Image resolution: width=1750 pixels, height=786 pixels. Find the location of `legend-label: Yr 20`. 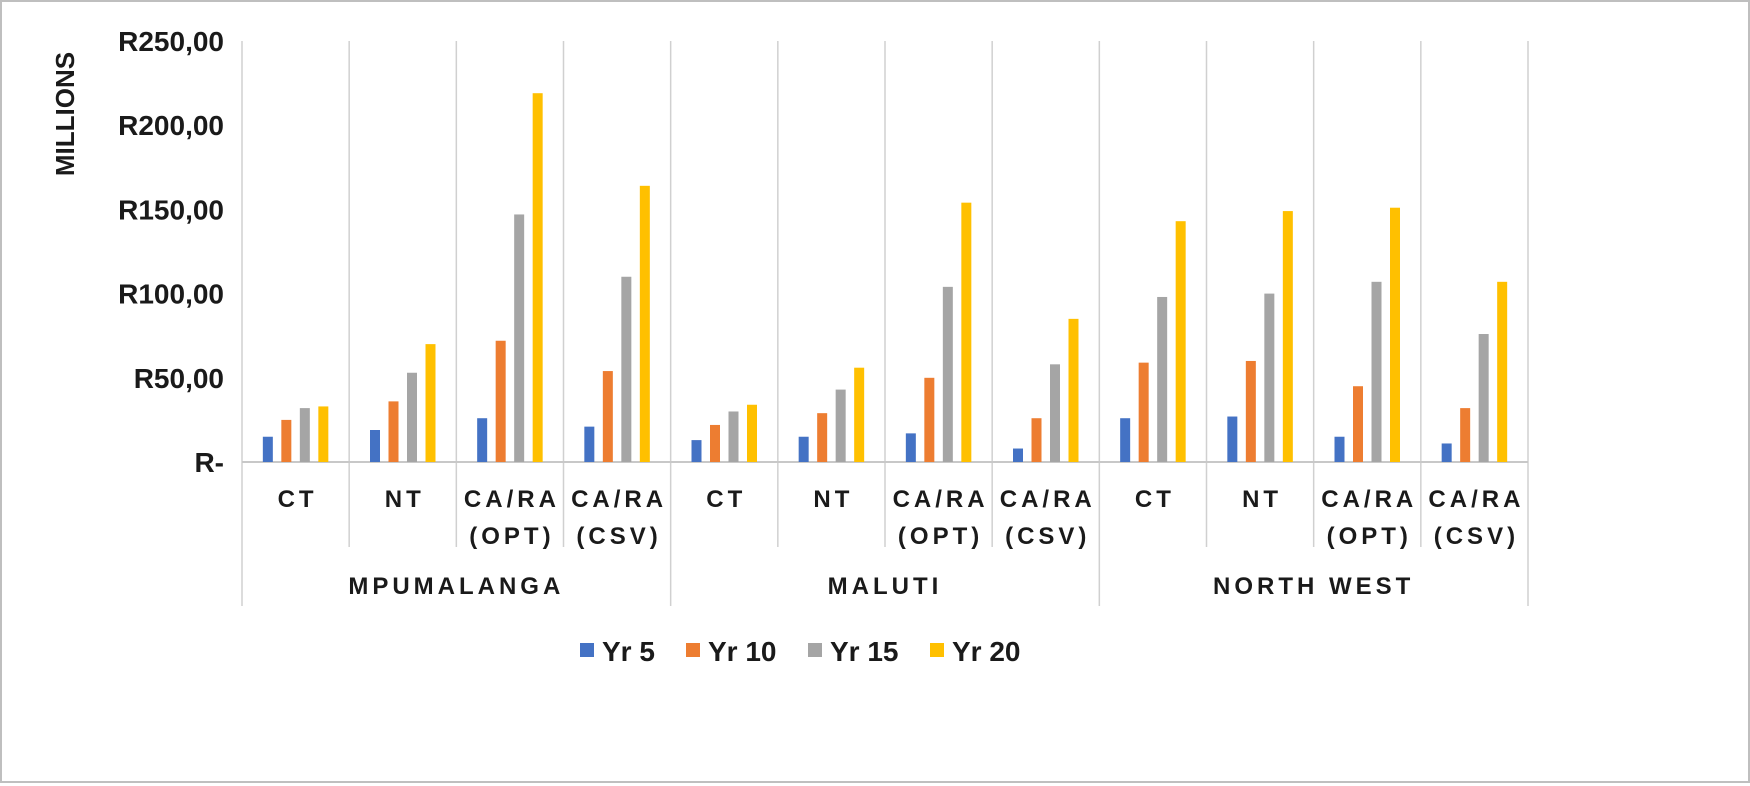

legend-label: Yr 20 is located at coordinates (986, 651).